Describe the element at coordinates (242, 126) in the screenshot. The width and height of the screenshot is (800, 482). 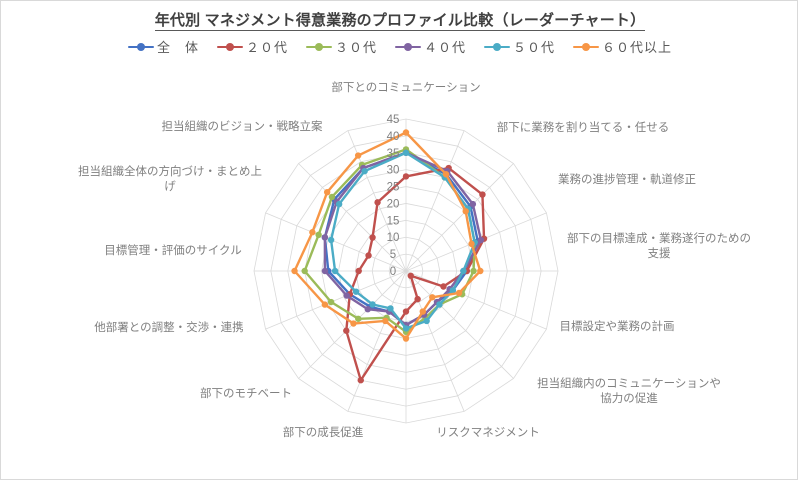
I see `category-label-12: 担当組織のビジョン・戦略立案` at that location.